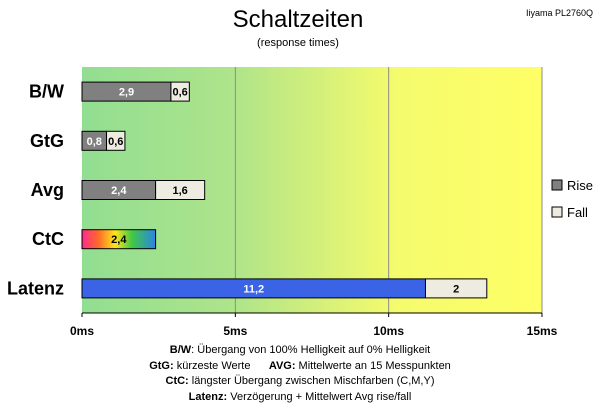  I want to click on bar-rise-label: 11,2, so click(253, 289).